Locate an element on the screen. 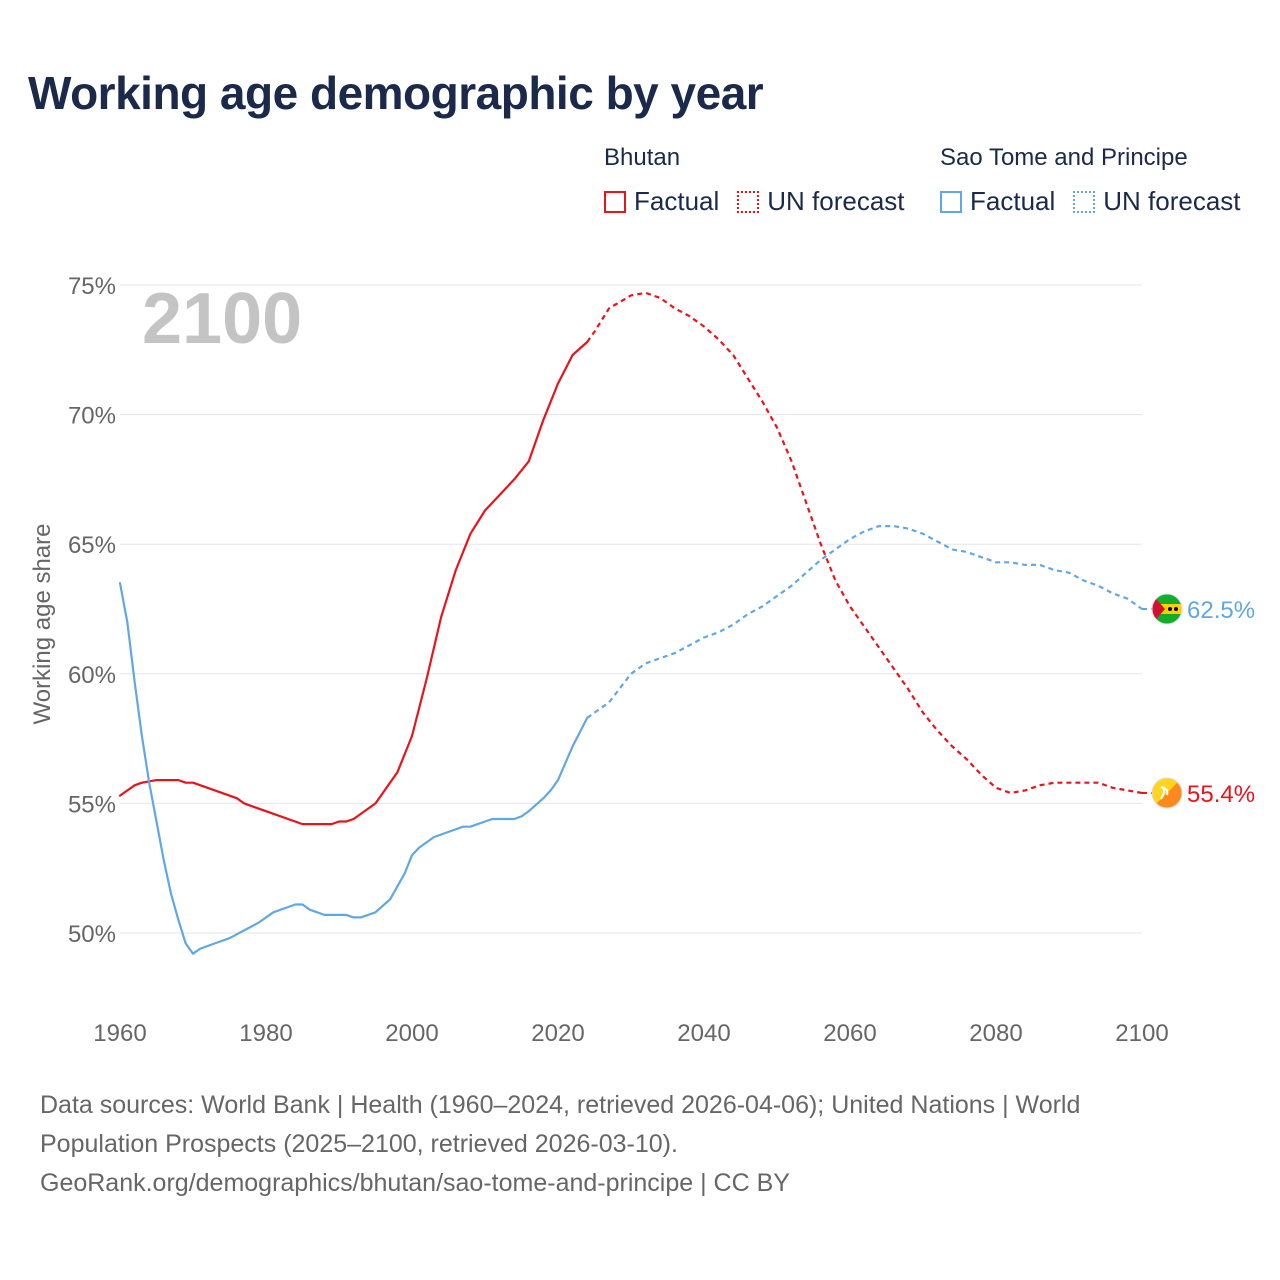 Image resolution: width=1280 pixels, height=1280 pixels. bhutan-flag-icon is located at coordinates (1167, 793).